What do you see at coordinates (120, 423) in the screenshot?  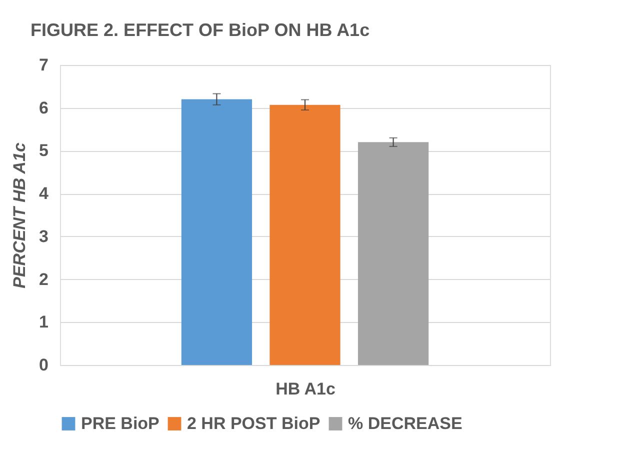 I see `legend-label: PRE BioP` at bounding box center [120, 423].